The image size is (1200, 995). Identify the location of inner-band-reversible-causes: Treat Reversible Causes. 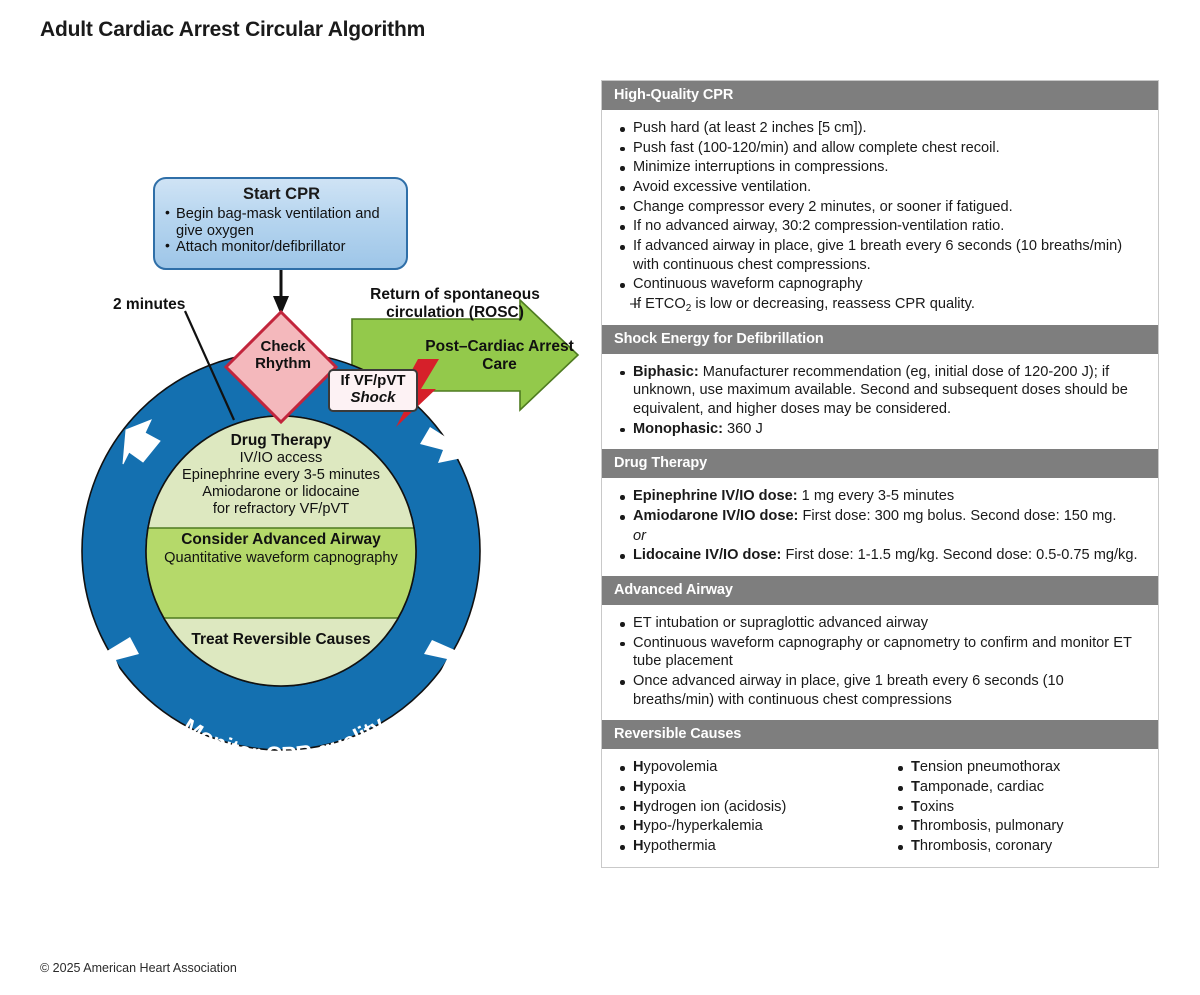
(281, 640).